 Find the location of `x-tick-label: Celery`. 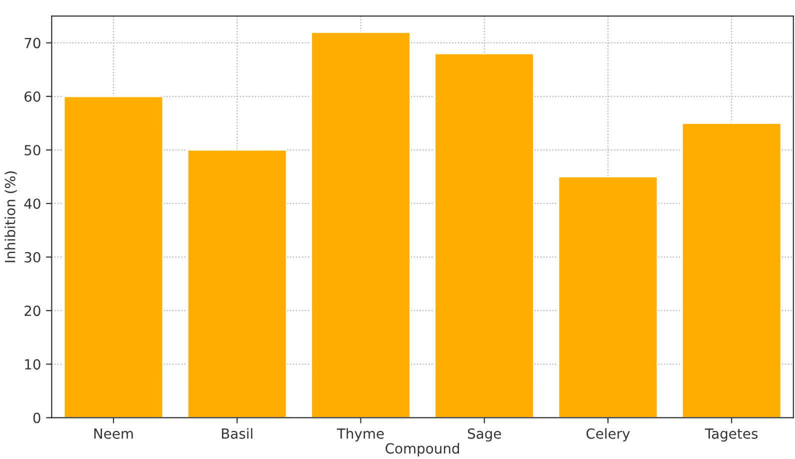

x-tick-label: Celery is located at coordinates (608, 435).